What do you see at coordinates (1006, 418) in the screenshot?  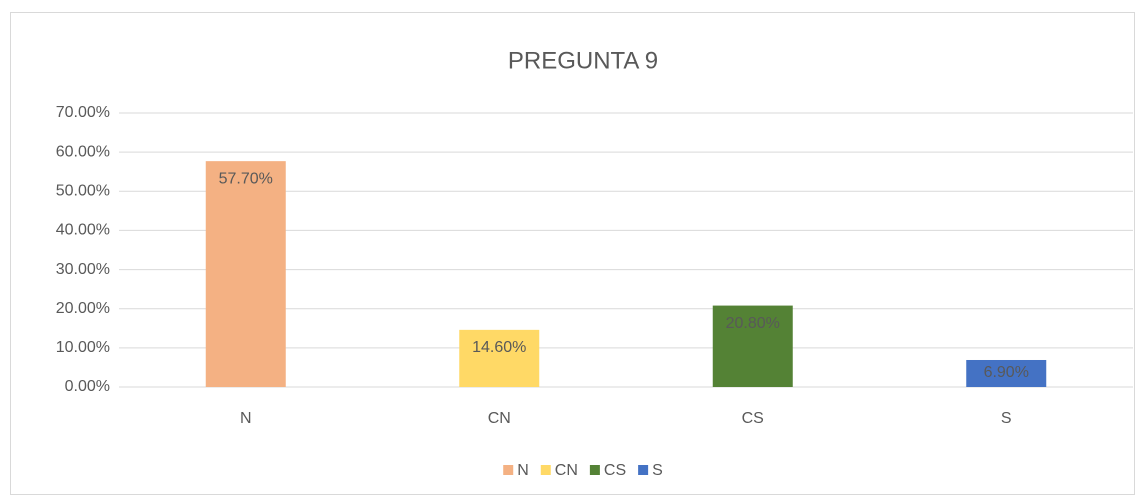 I see `x-tick-label: S` at bounding box center [1006, 418].